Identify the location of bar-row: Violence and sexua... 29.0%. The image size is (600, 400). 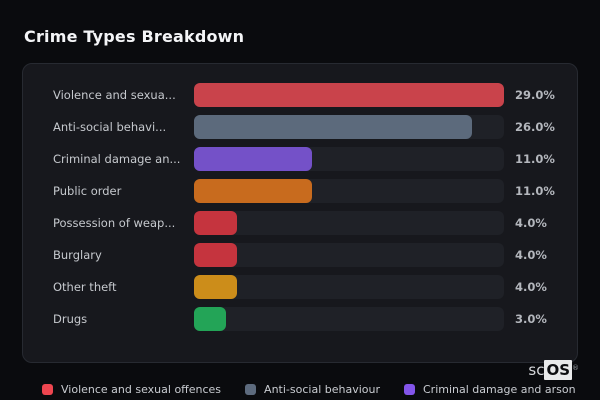
(300, 95).